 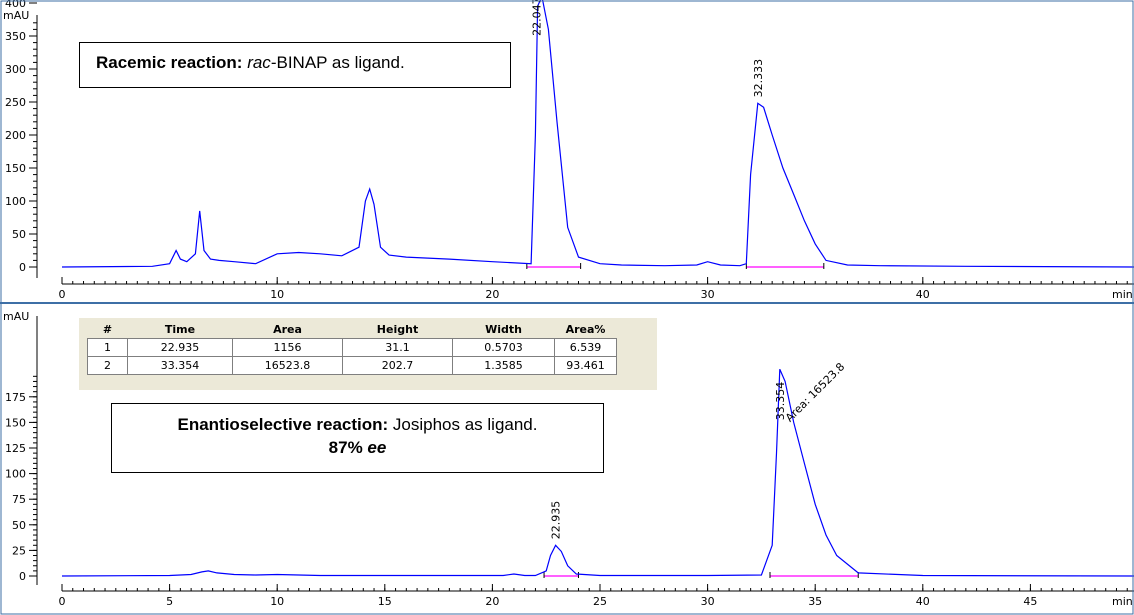 What do you see at coordinates (377, 447) in the screenshot?
I see `note2-ee-label: ee` at bounding box center [377, 447].